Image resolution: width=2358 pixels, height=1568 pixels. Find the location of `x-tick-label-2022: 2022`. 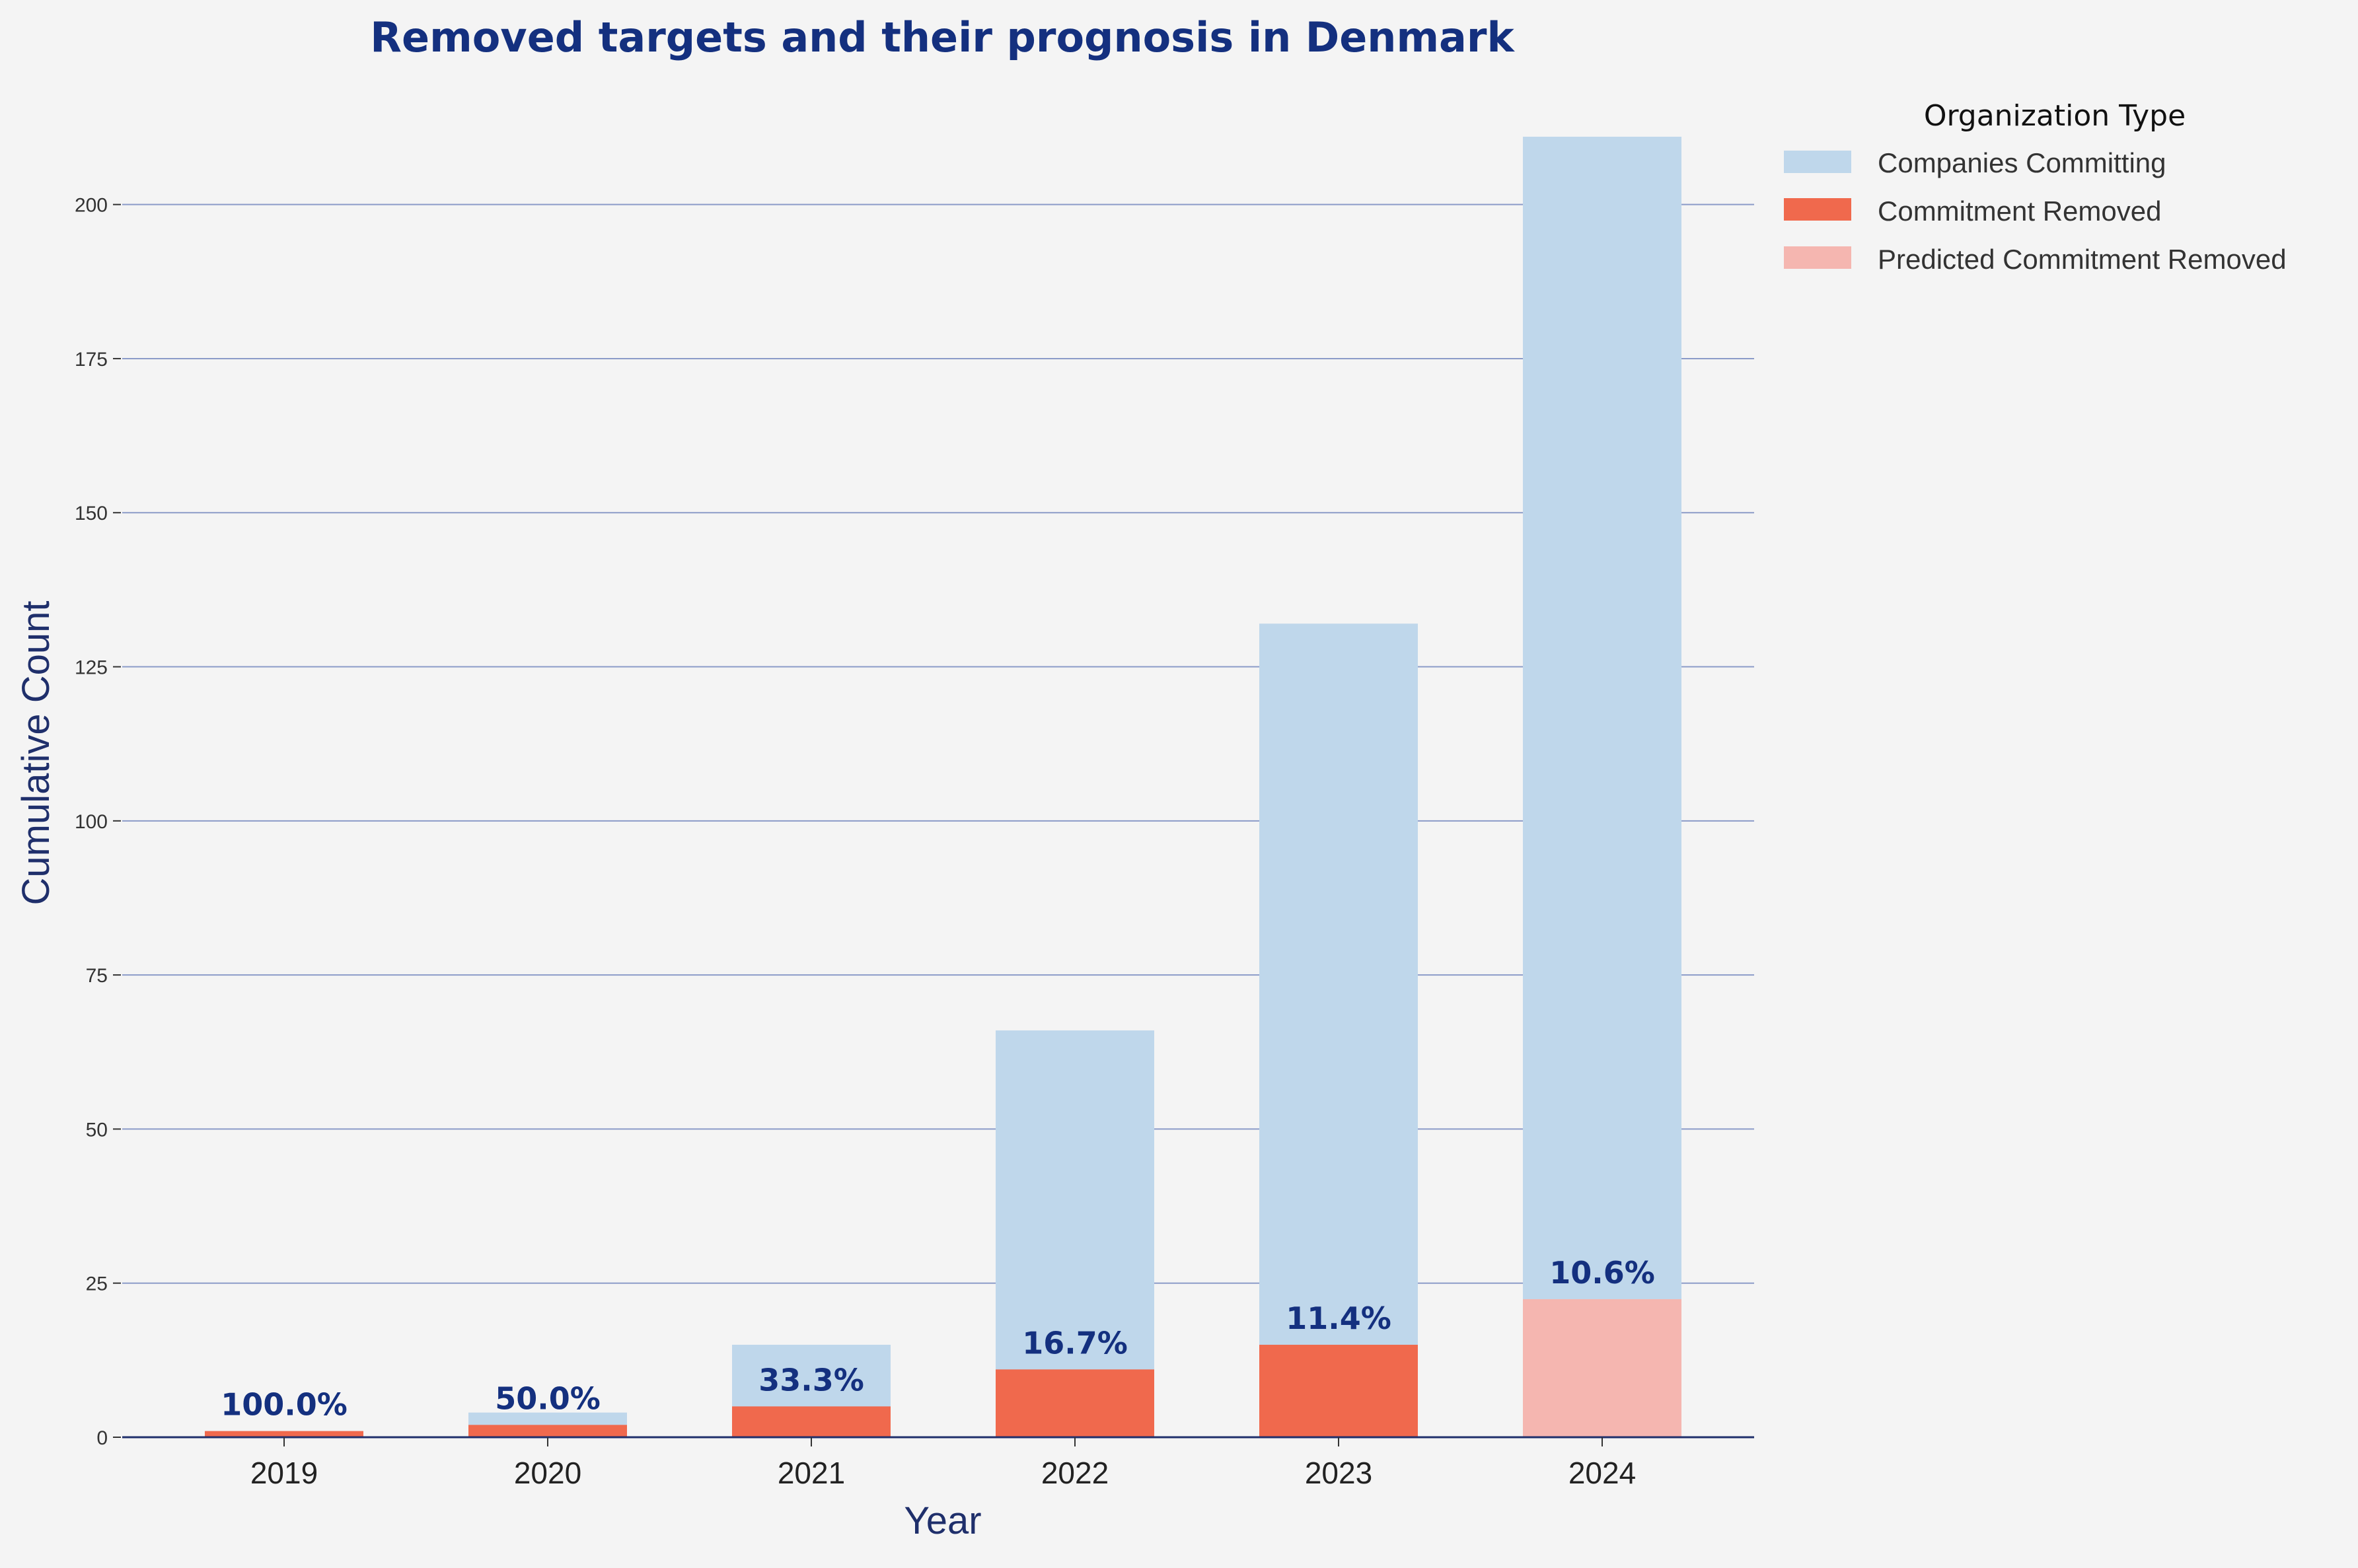

x-tick-label-2022: 2022 is located at coordinates (1075, 1473).